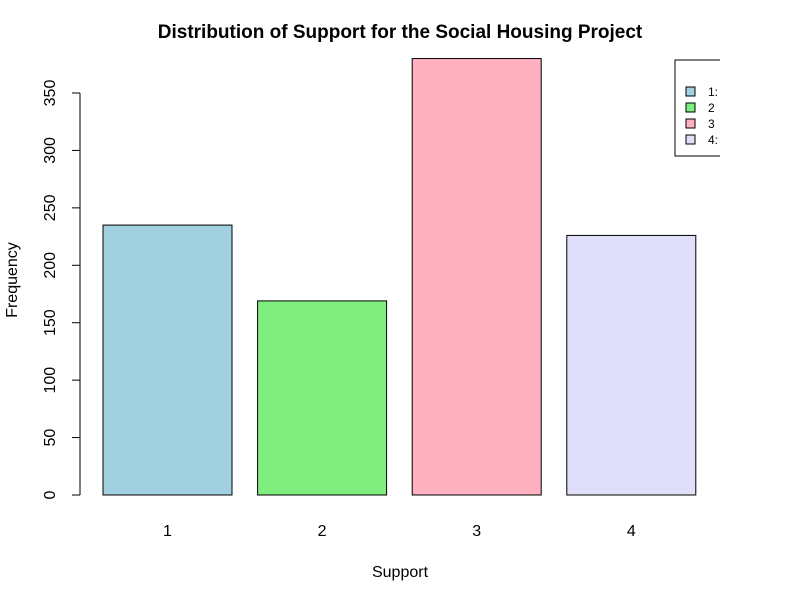 Image resolution: width=800 pixels, height=605 pixels. I want to click on x-tick-label: 1, so click(167, 531).